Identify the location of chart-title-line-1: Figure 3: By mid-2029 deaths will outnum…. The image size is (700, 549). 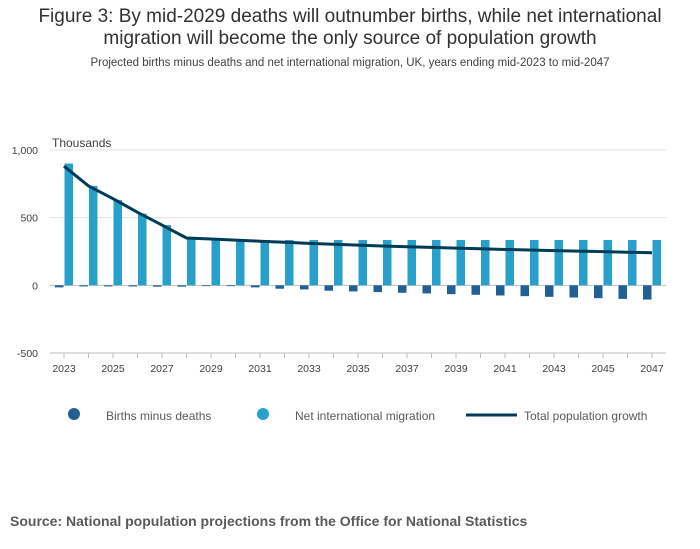
(350, 16).